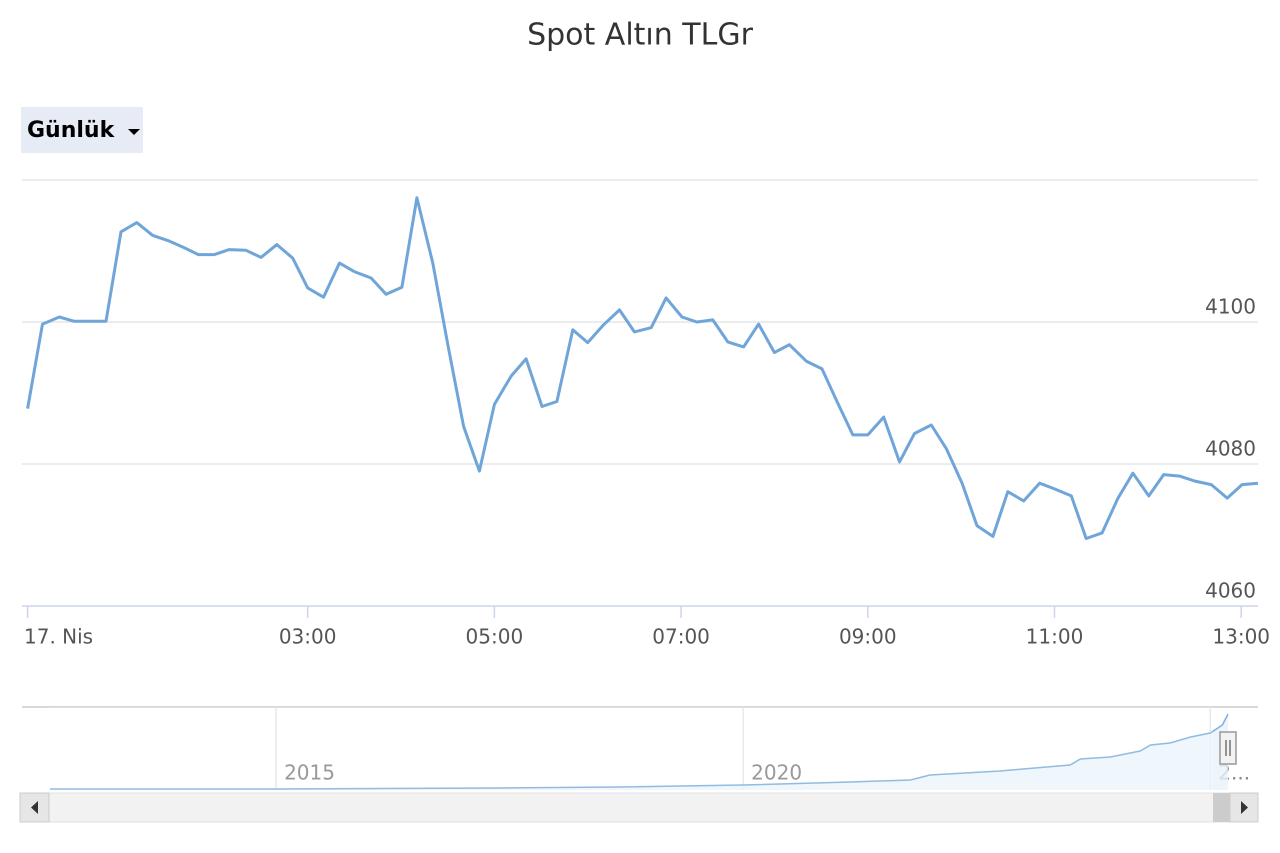 The width and height of the screenshot is (1280, 853). I want to click on scrollbar-track, so click(639, 807).